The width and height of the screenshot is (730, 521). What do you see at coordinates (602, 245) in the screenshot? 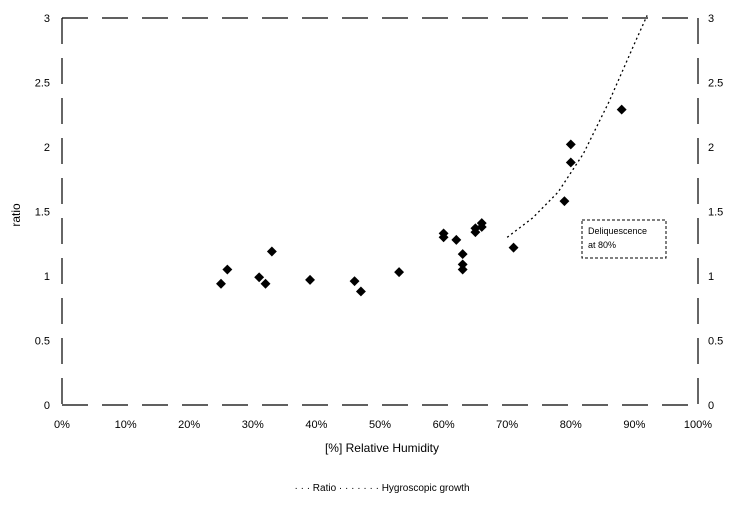
I see `annotation-line-2: at 80%` at bounding box center [602, 245].